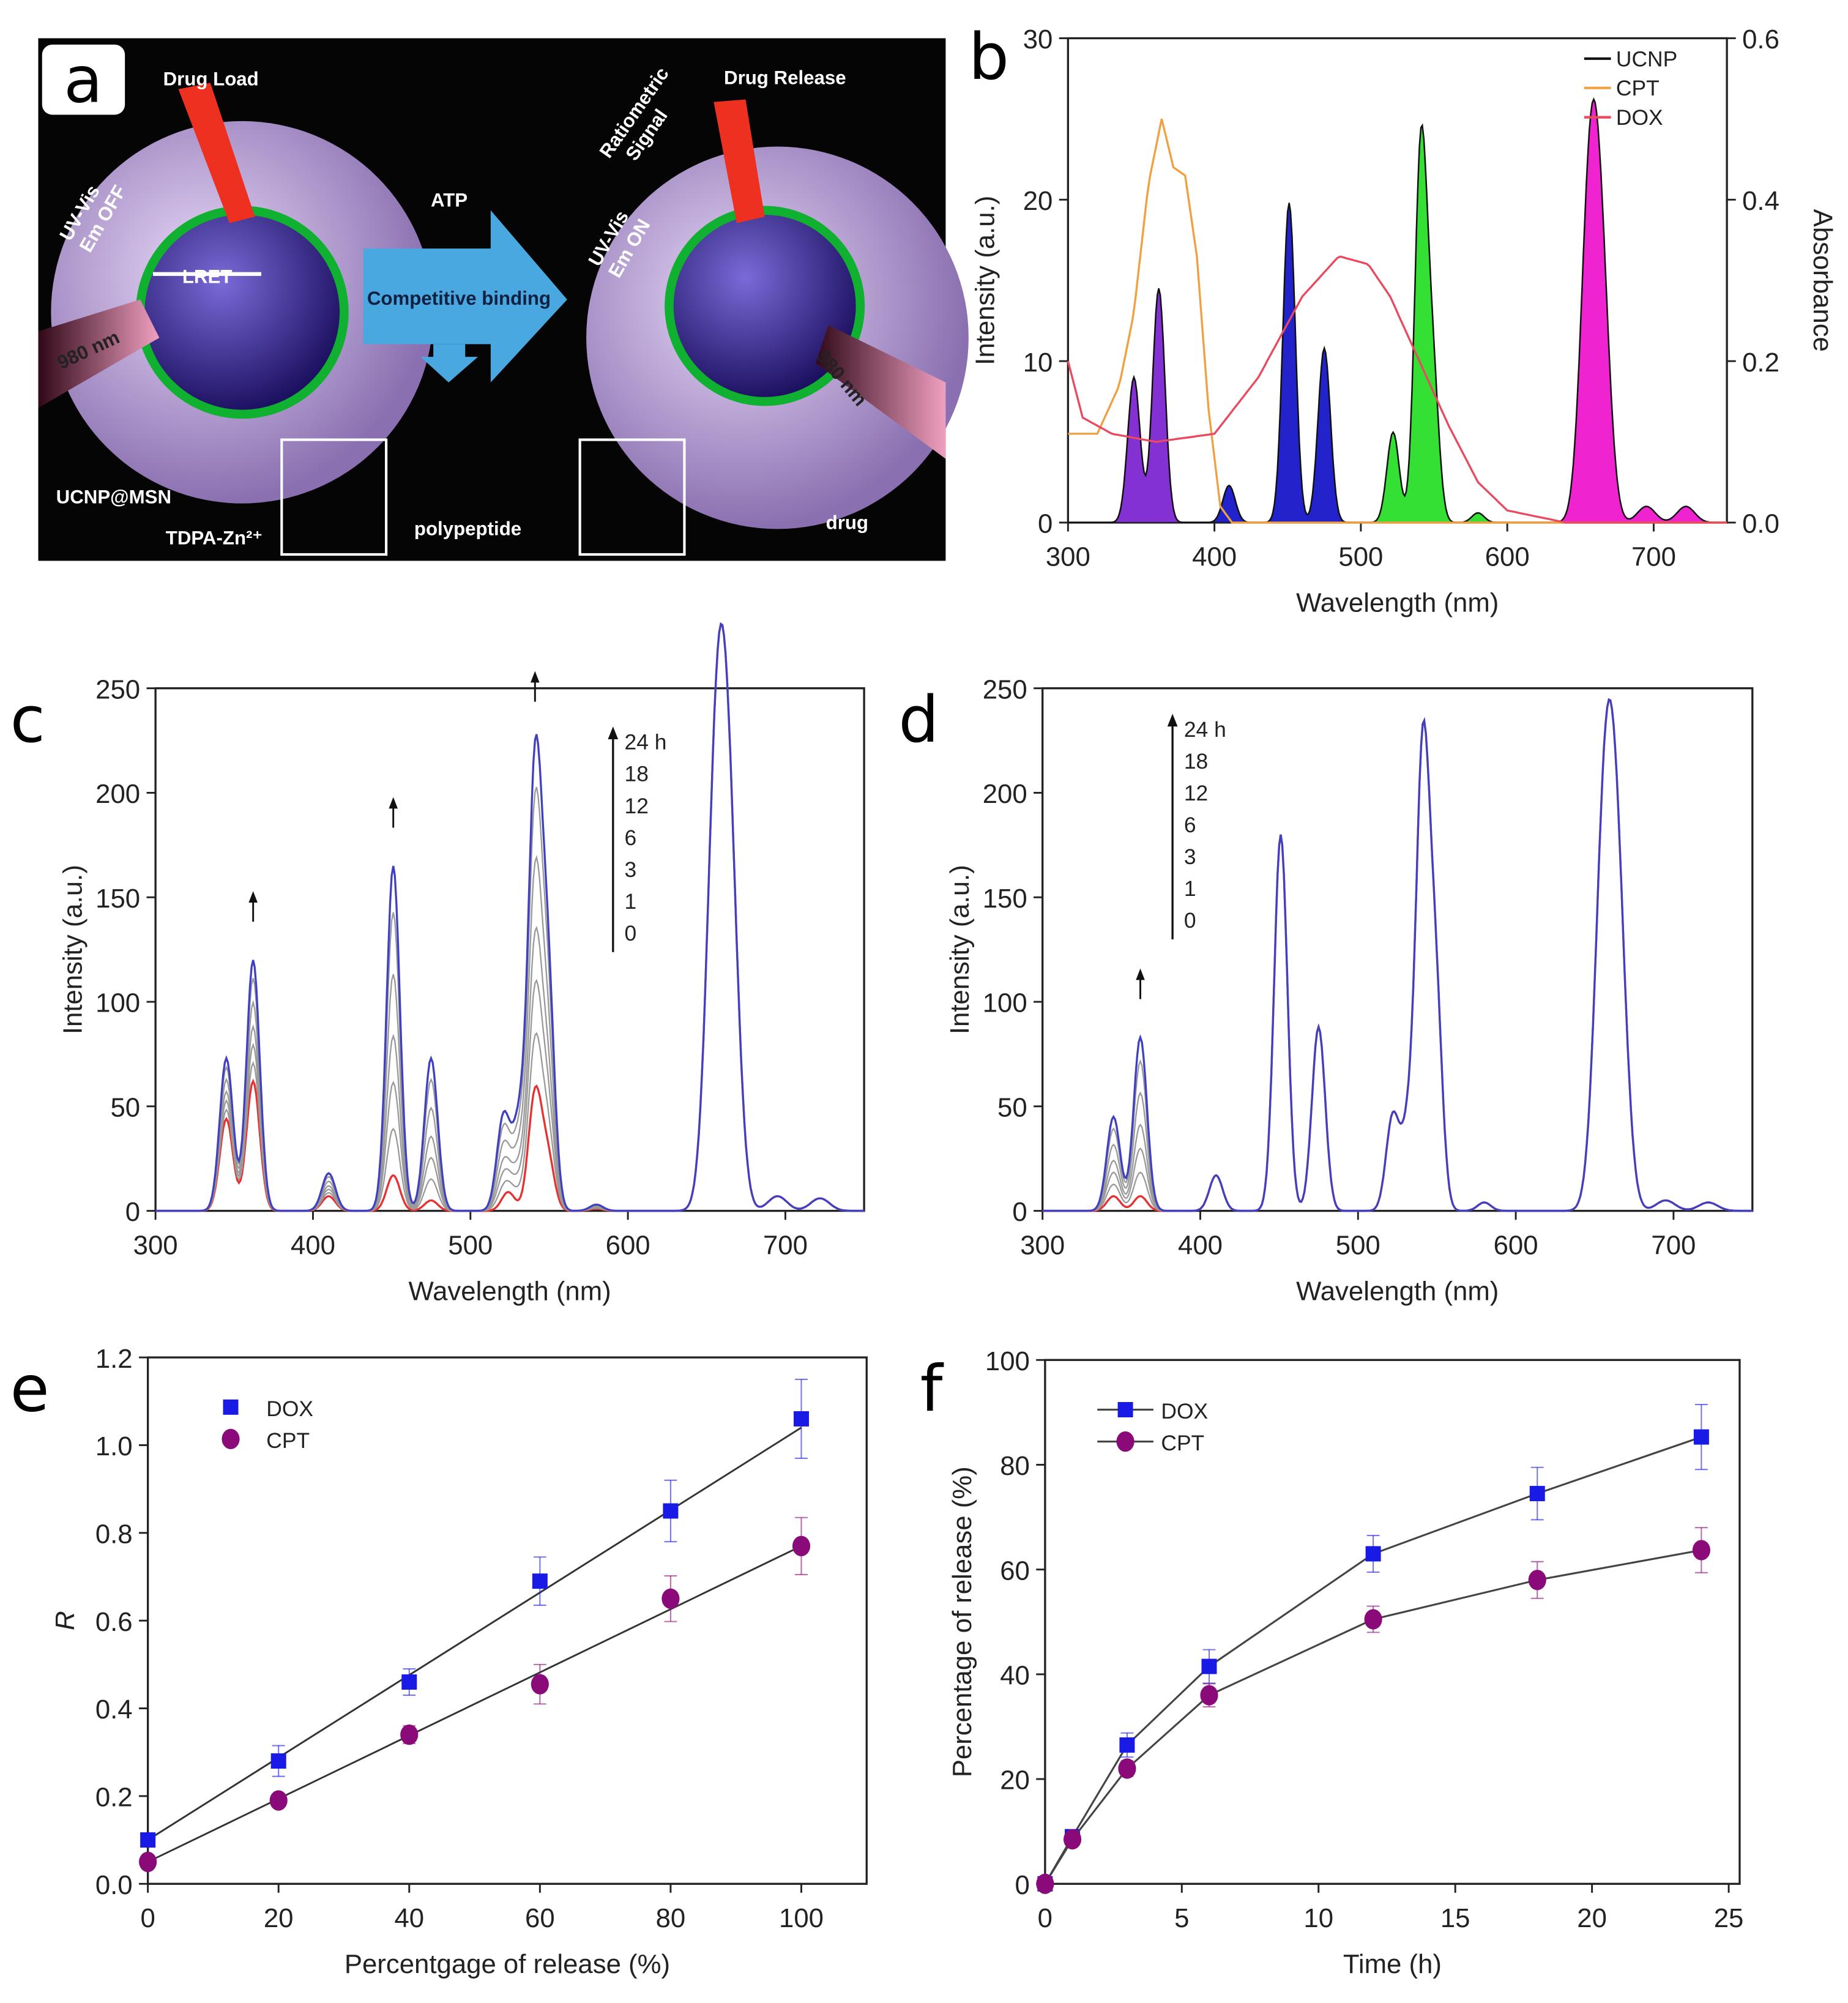 The height and width of the screenshot is (2003, 1848). What do you see at coordinates (1015, 1676) in the screenshot?
I see `y-tick-label: 40` at bounding box center [1015, 1676].